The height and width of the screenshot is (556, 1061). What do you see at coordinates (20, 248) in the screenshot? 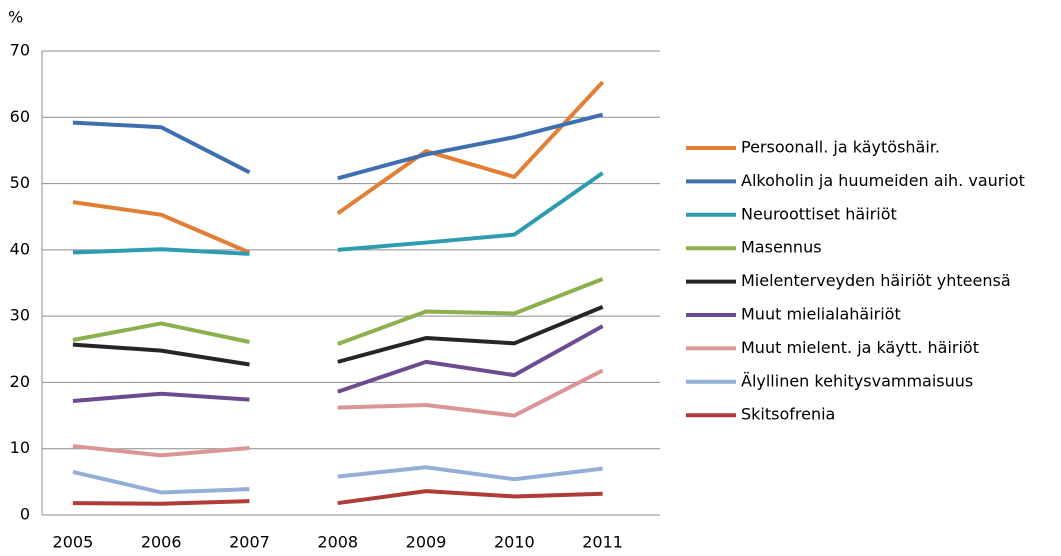
I see `y-tick-label: 40` at bounding box center [20, 248].